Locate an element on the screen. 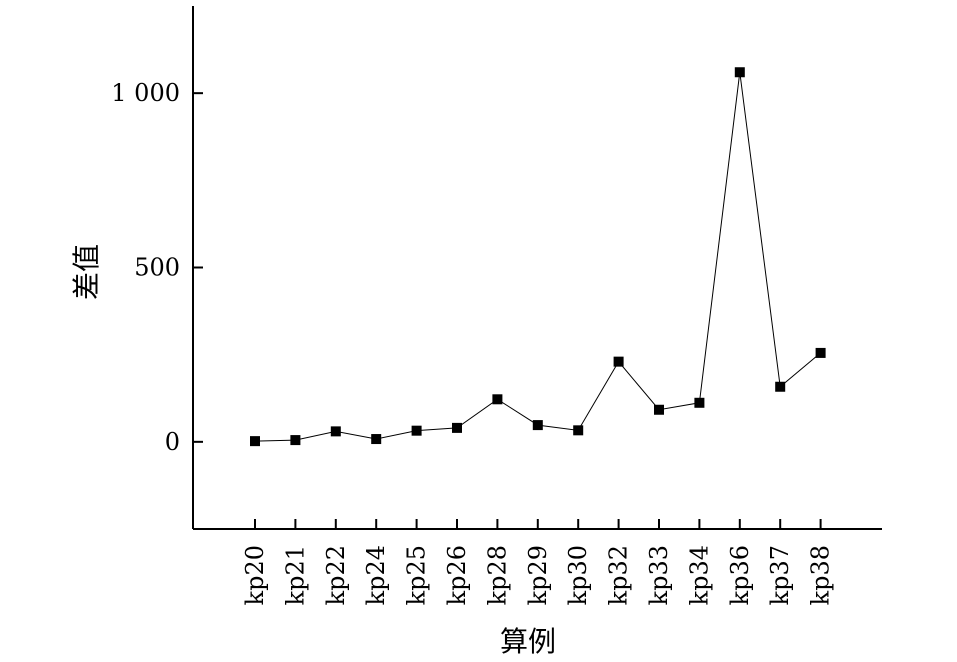 This screenshot has width=957, height=662. x-axis-title: 算例 is located at coordinates (528, 641).